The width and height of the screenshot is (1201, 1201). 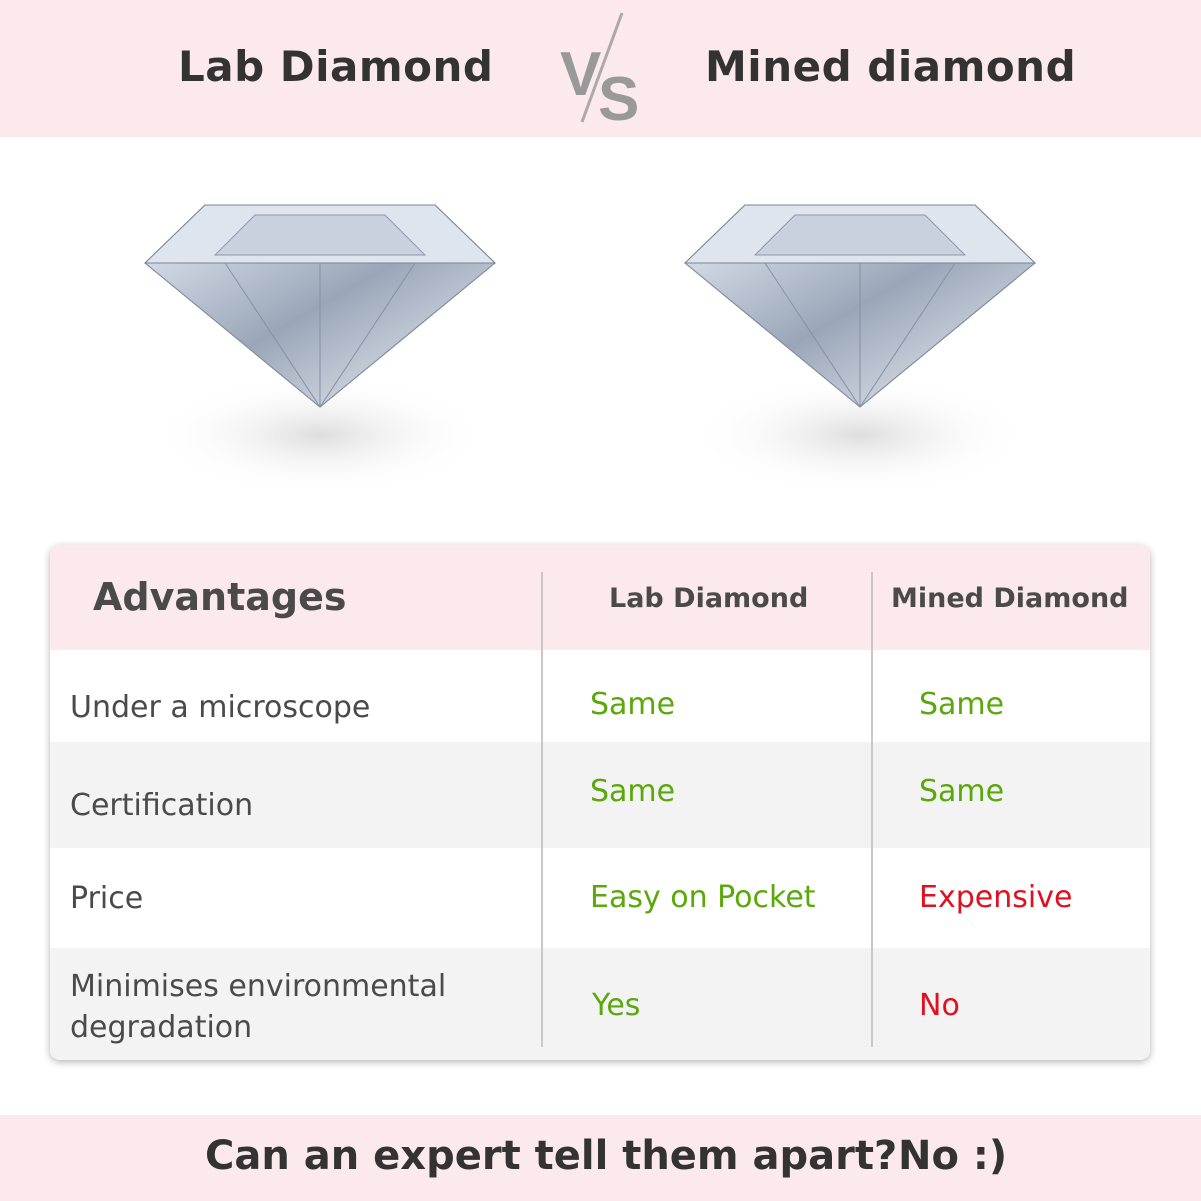 What do you see at coordinates (996, 897) in the screenshot?
I see `mined-value: Expensive` at bounding box center [996, 897].